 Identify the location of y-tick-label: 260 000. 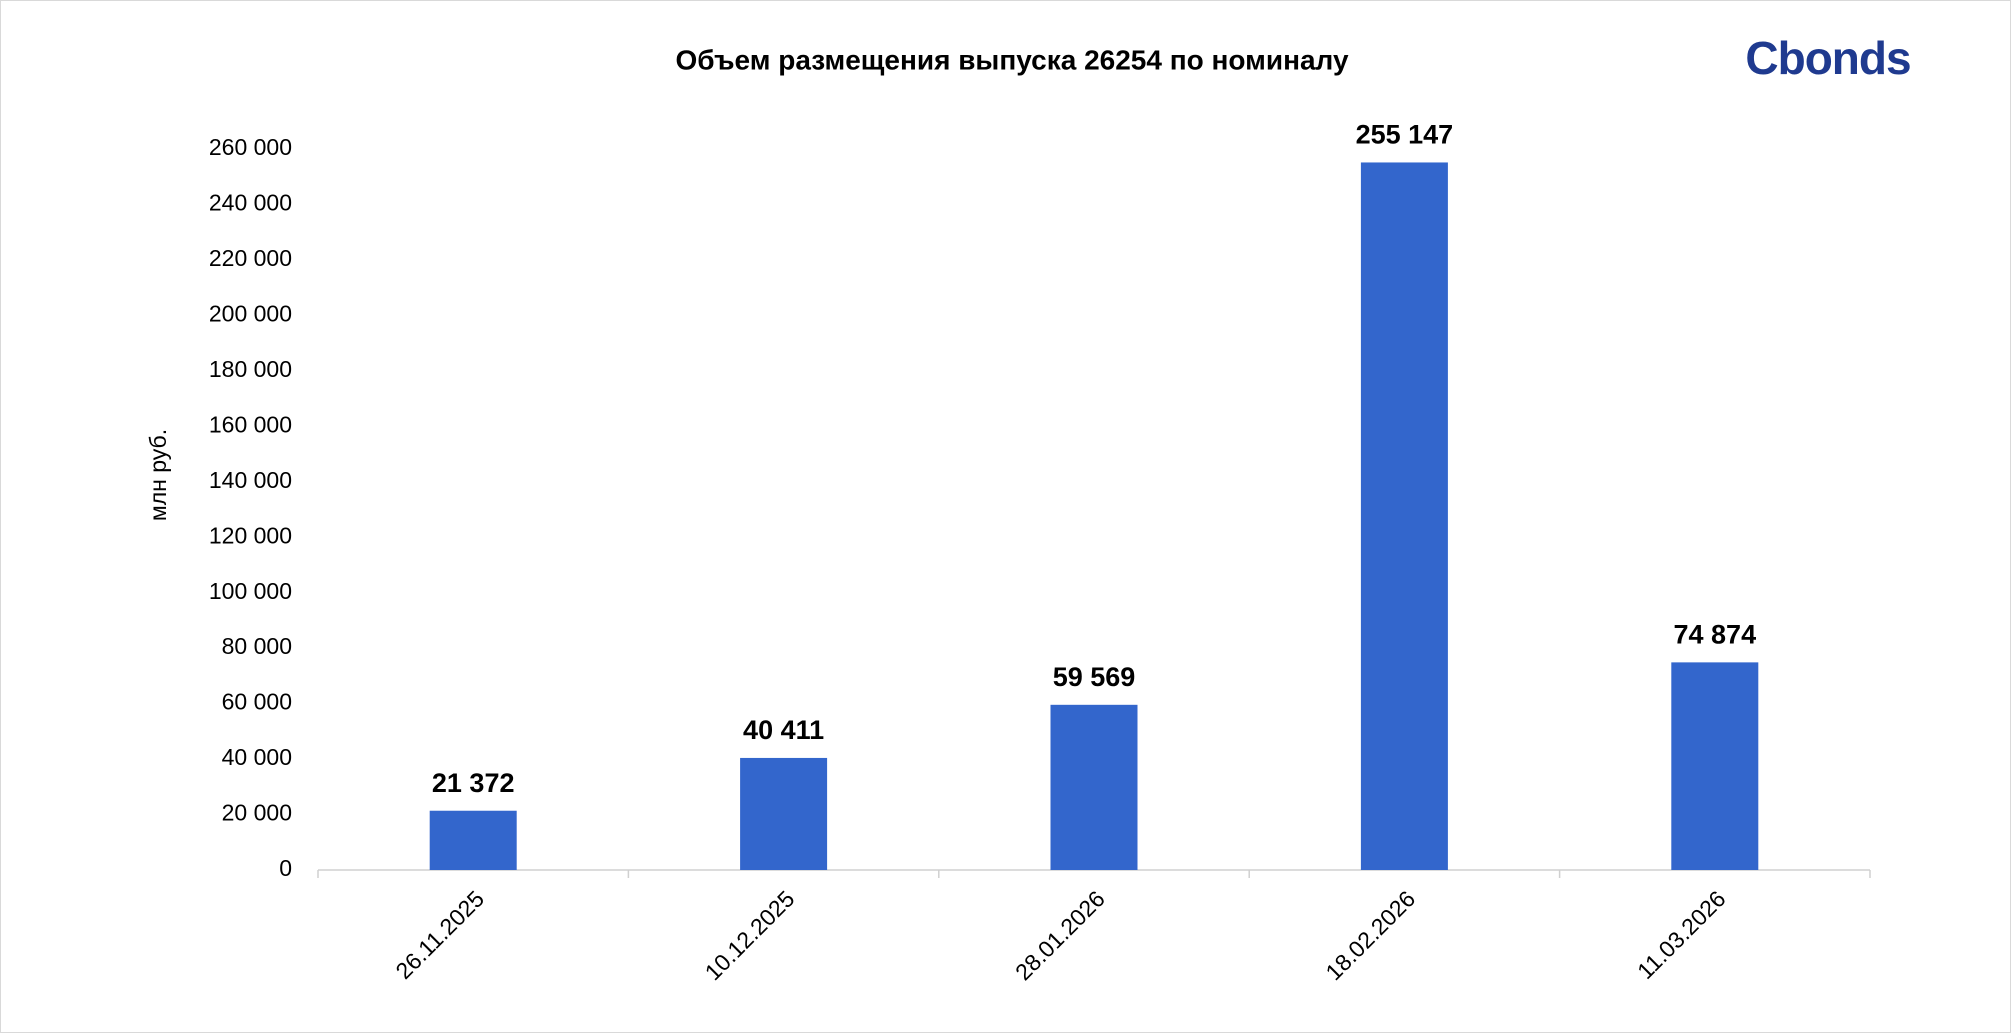
(250, 147).